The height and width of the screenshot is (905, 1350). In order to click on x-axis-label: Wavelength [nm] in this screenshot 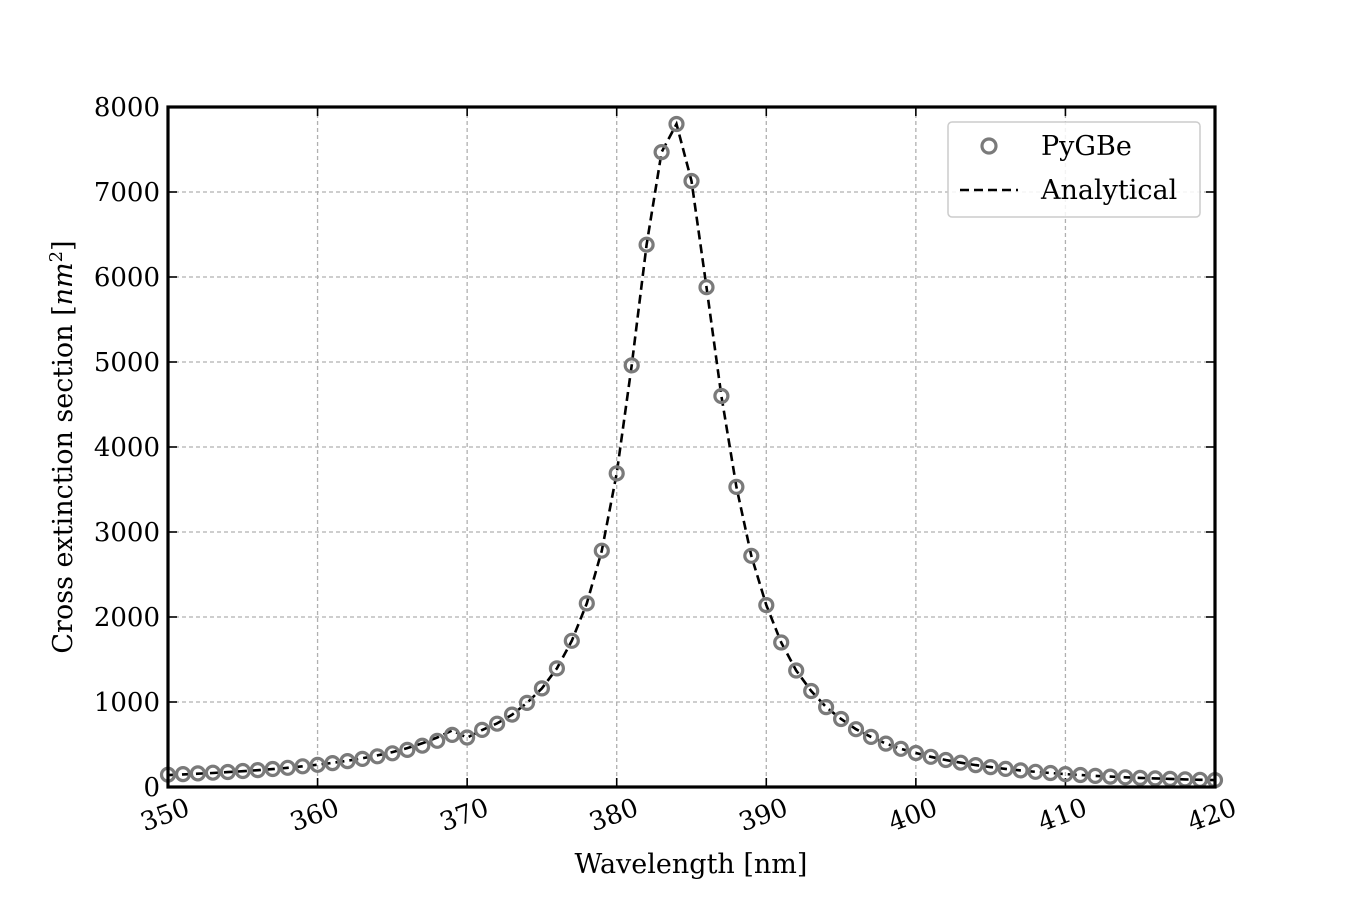, I will do `click(691, 864)`.